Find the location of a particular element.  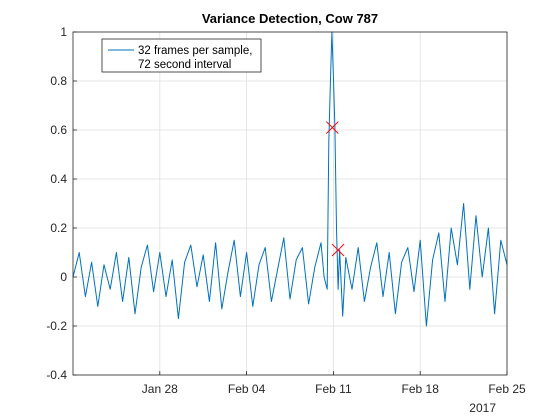

y-tick-label: 0.8 is located at coordinates (58, 81).